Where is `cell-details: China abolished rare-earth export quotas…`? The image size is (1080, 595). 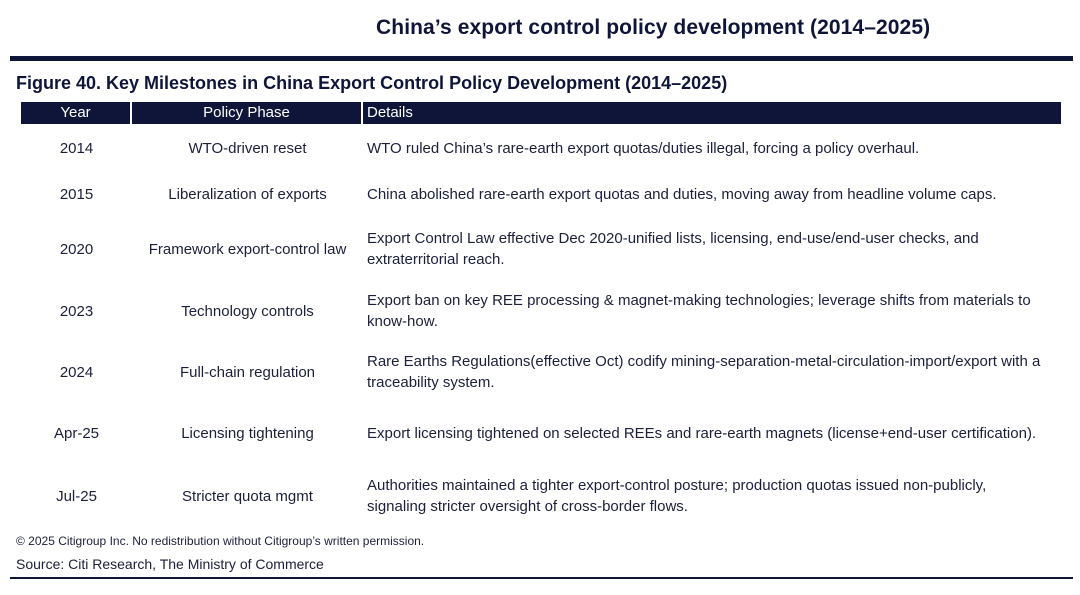 cell-details: China abolished rare-earth export quotas… is located at coordinates (682, 194).